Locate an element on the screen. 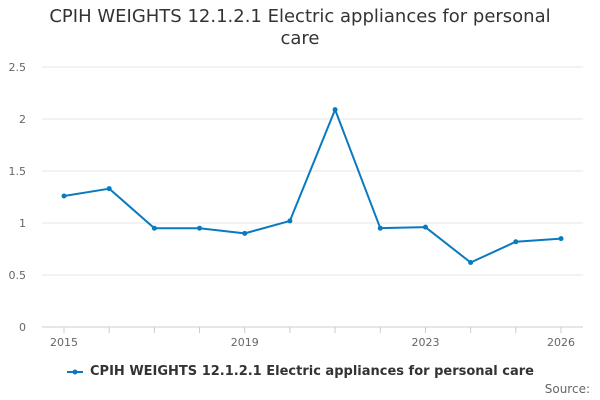 This screenshot has width=600, height=400. y-tick-label: 2 is located at coordinates (22, 119).